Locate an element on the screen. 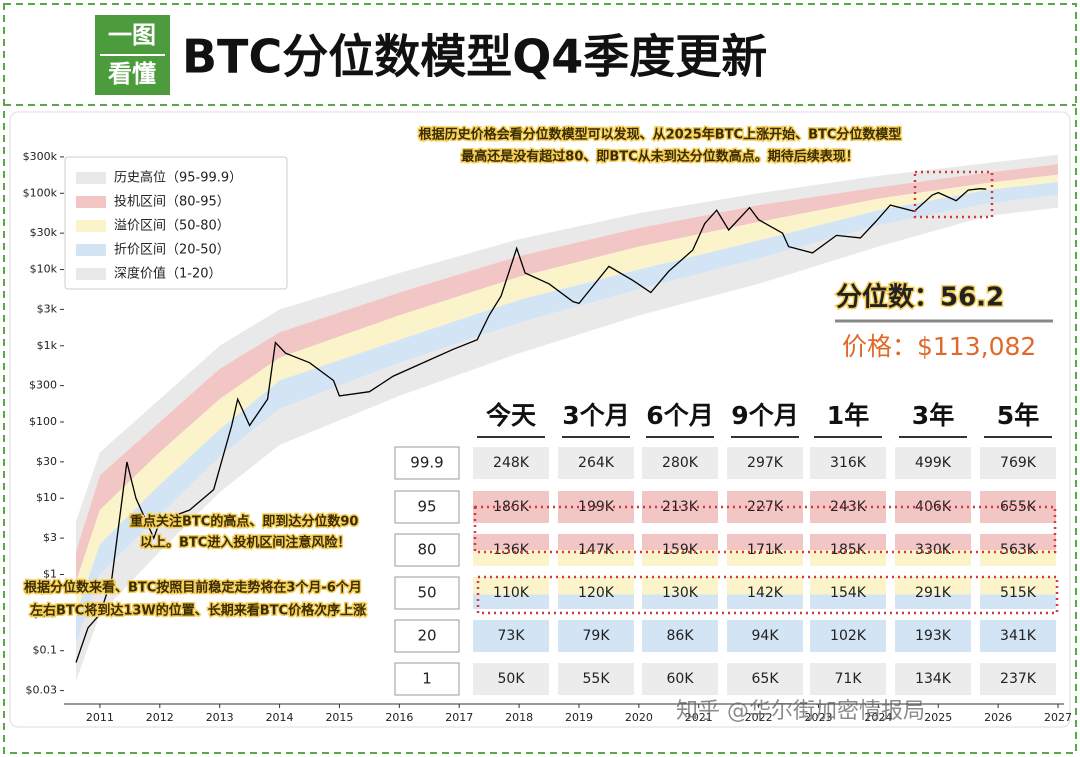  table-value: 79K is located at coordinates (597, 636).